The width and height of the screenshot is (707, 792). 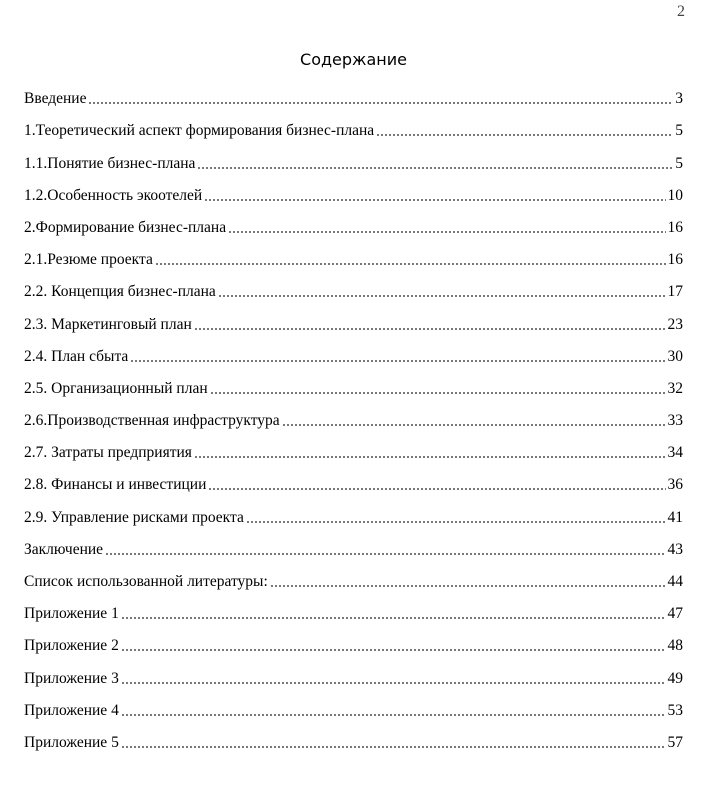 I want to click on toc-entry-page: 36, so click(x=675, y=485).